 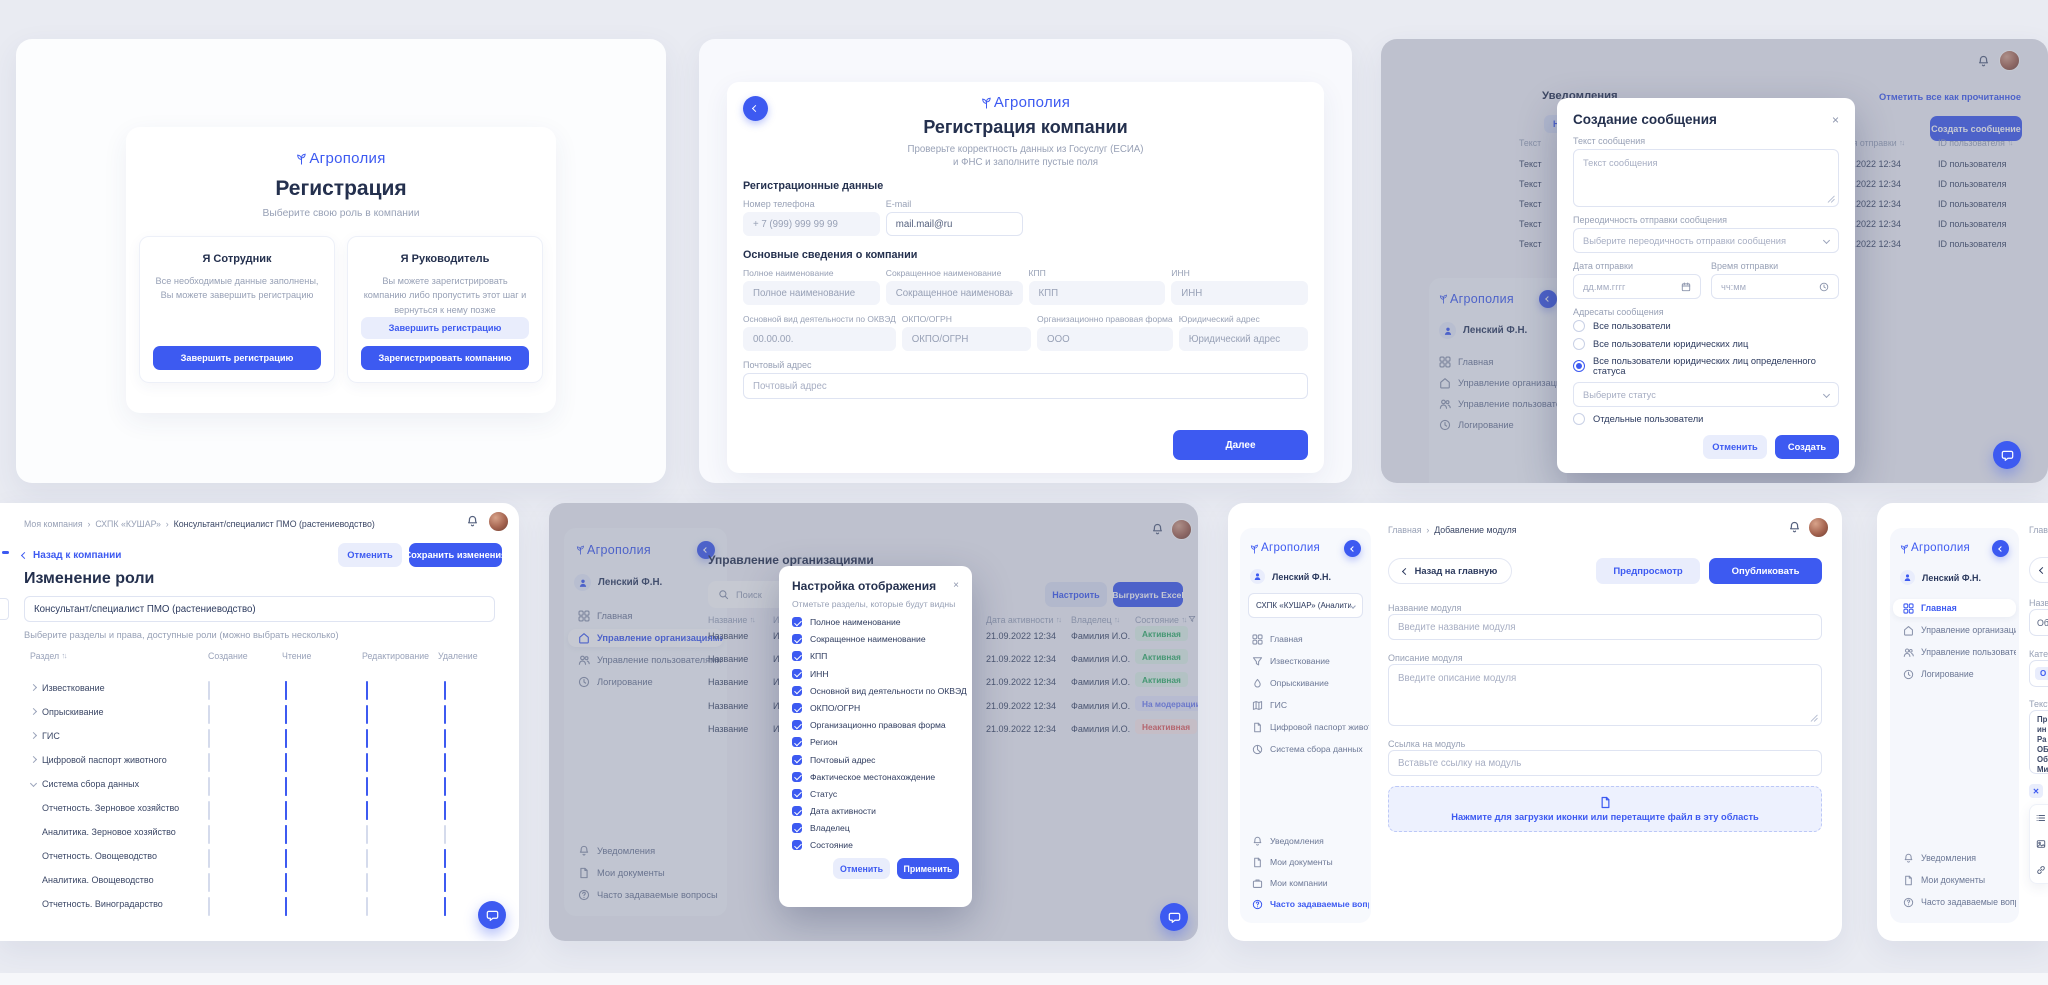 I want to click on sidebar-item-liming: Известкование, so click(x=1305, y=661).